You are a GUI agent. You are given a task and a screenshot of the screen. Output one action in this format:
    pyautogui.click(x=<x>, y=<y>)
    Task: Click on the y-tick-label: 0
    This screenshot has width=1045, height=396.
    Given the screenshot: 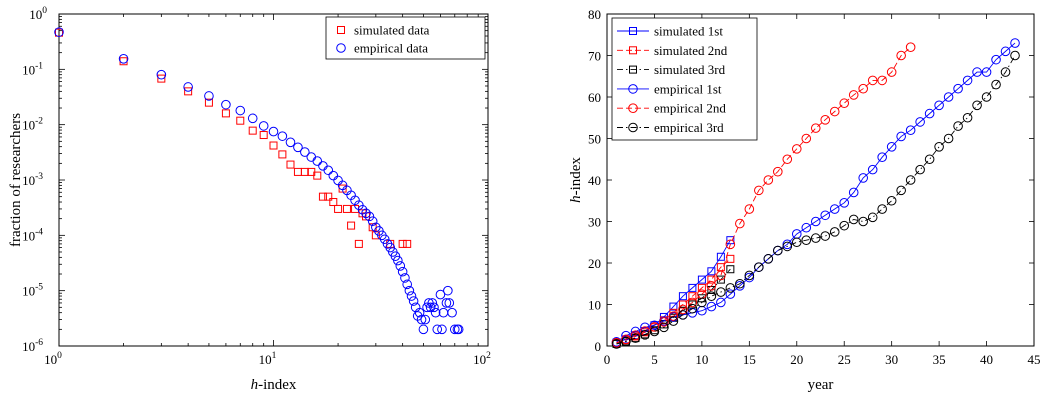 What is the action you would take?
    pyautogui.click(x=598, y=346)
    